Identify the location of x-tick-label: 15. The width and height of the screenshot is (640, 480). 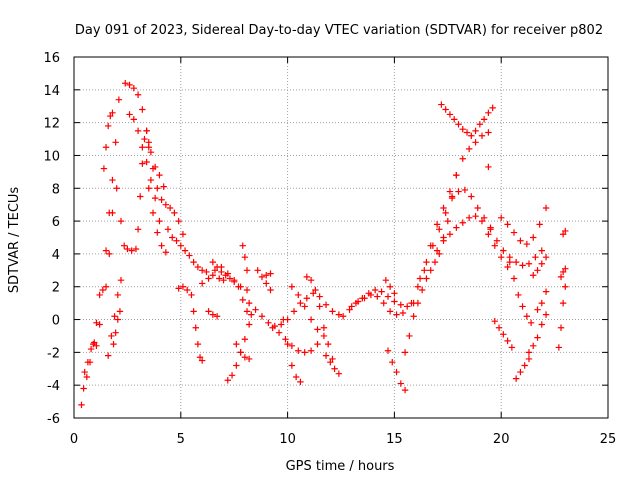
(394, 439).